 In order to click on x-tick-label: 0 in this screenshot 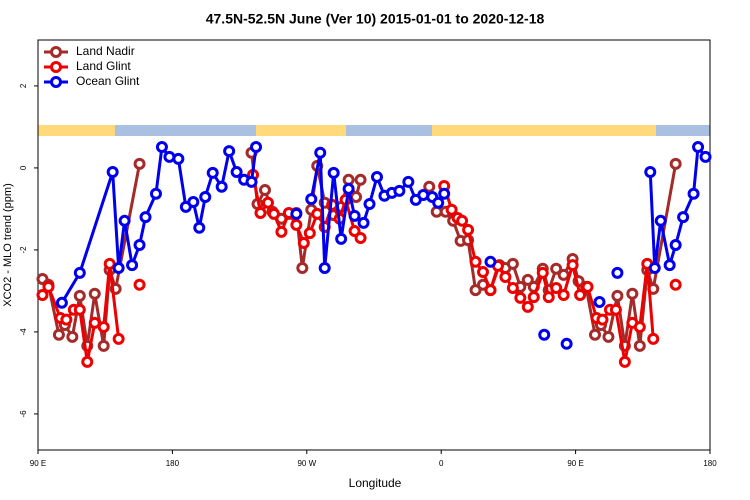, I will do `click(441, 463)`.